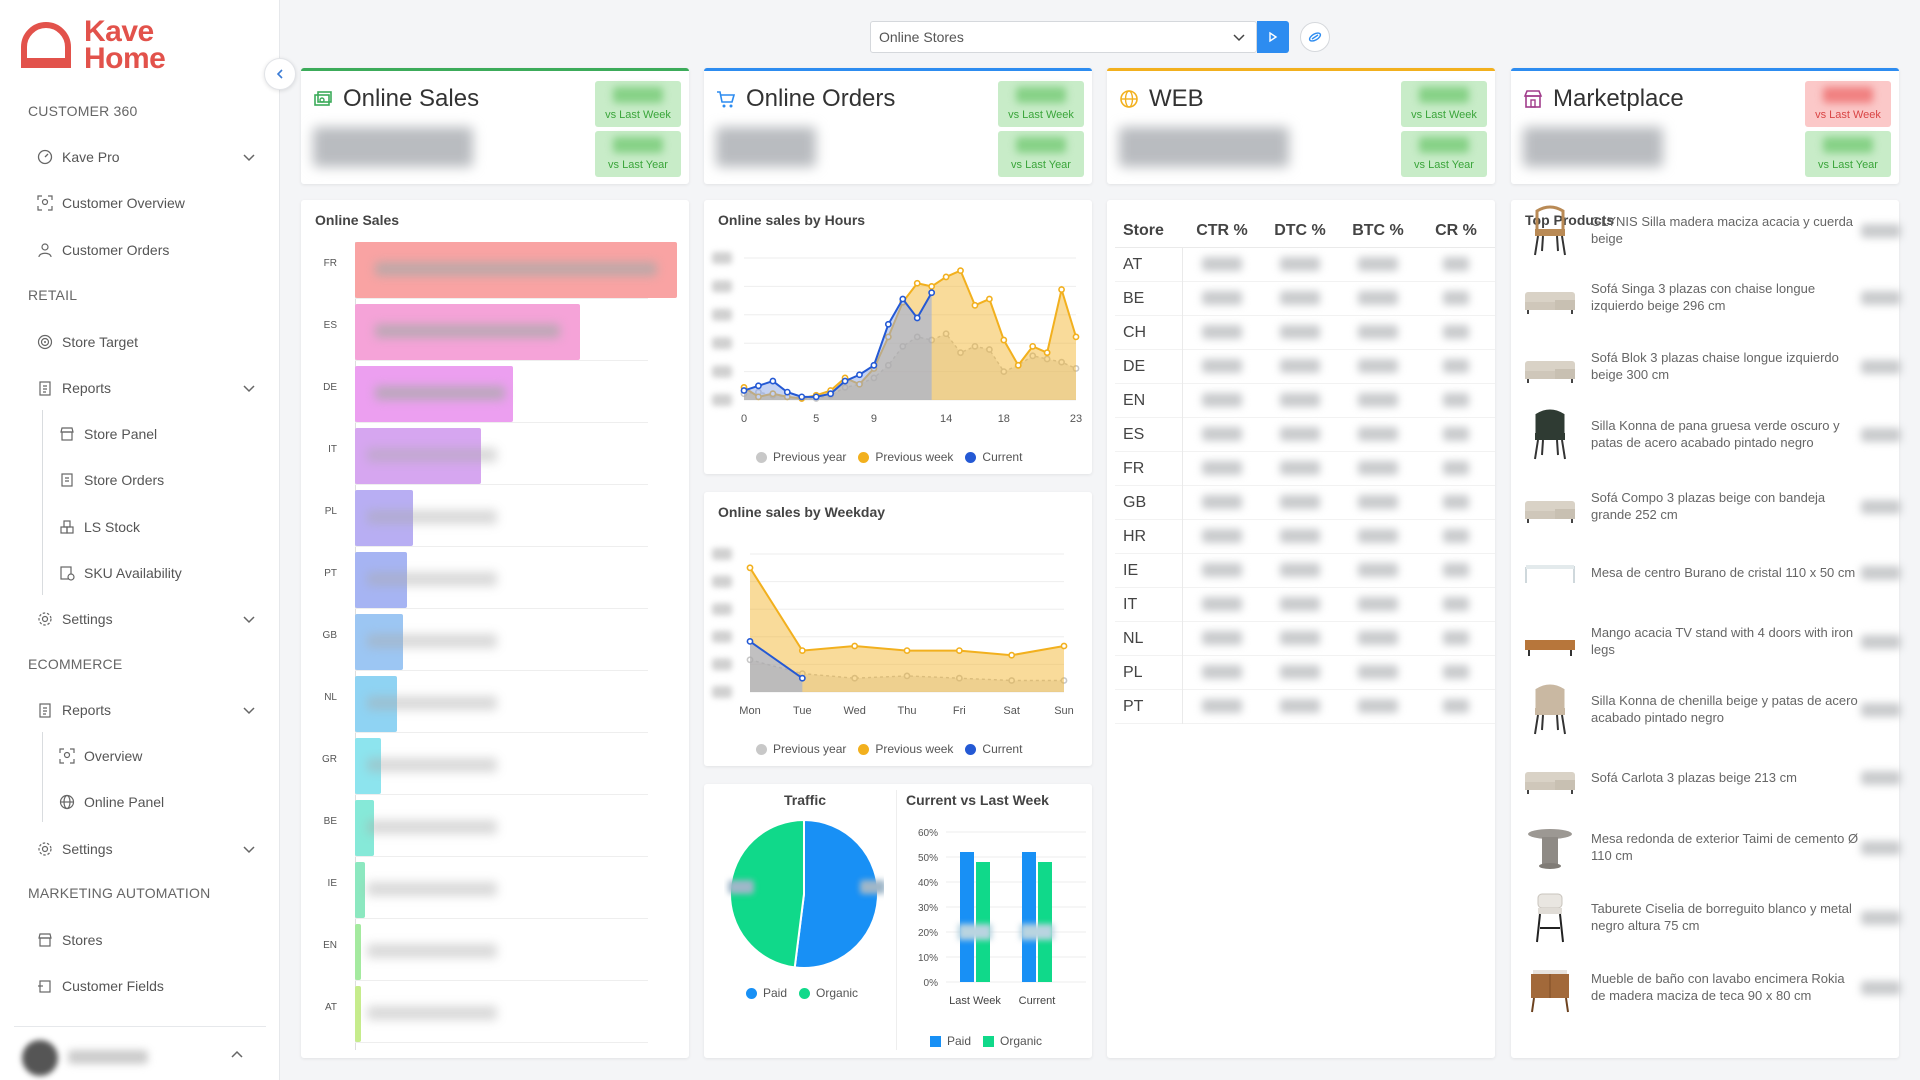 The height and width of the screenshot is (1080, 1920). Describe the element at coordinates (158, 756) in the screenshot. I see `sidebar-item-overview: Overview` at that location.